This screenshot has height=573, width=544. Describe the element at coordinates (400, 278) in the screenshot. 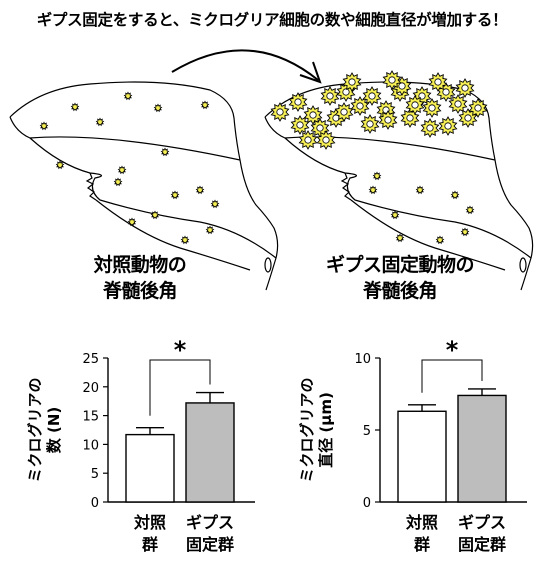

I see `cast-panel-caption: ギプス固定動物の 脊髄後角` at that location.